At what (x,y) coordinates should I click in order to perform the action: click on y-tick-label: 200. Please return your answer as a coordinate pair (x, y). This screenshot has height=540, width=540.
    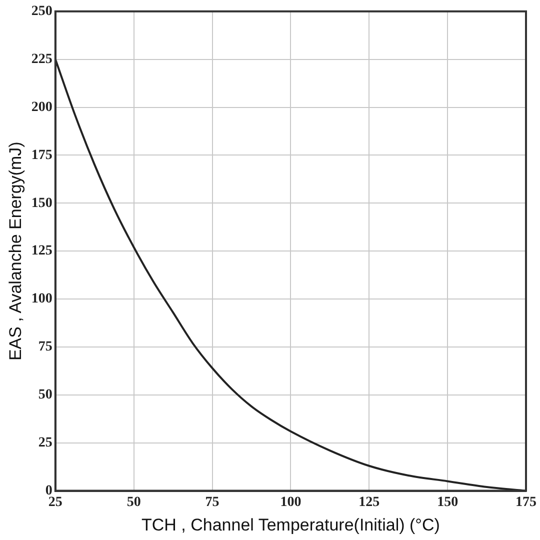
    Looking at the image, I should click on (41, 107).